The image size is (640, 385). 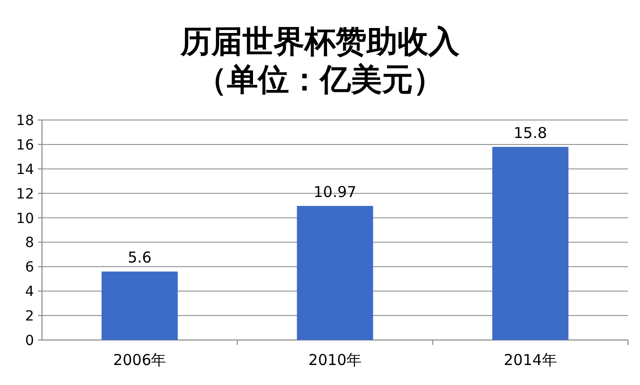 I want to click on x-tick-label: 2006年, so click(x=139, y=360).